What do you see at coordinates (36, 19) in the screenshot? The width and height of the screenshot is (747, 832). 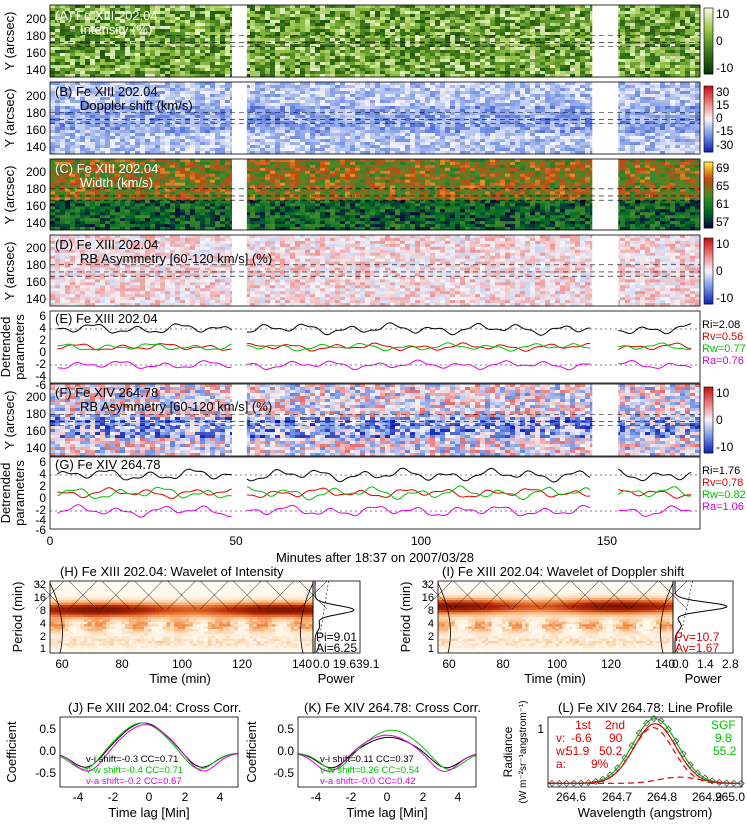 I see `panel-a-ytick: 200` at bounding box center [36, 19].